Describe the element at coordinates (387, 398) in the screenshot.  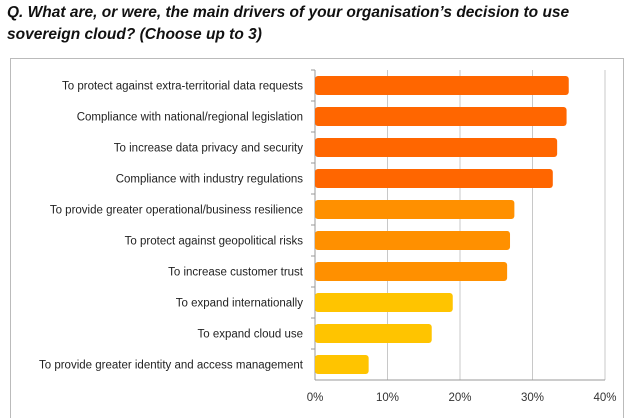
I see `x-tick-label: 10%` at that location.